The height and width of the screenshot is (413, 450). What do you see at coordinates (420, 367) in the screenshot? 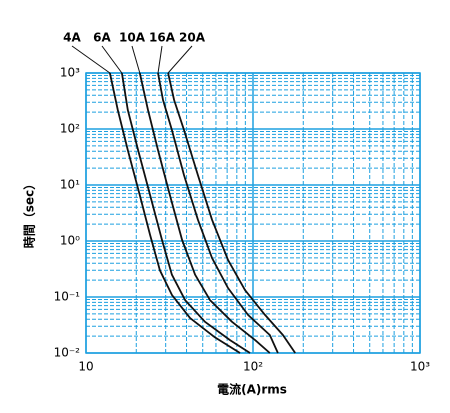
I see `x-tick-label: 10³` at bounding box center [420, 367].